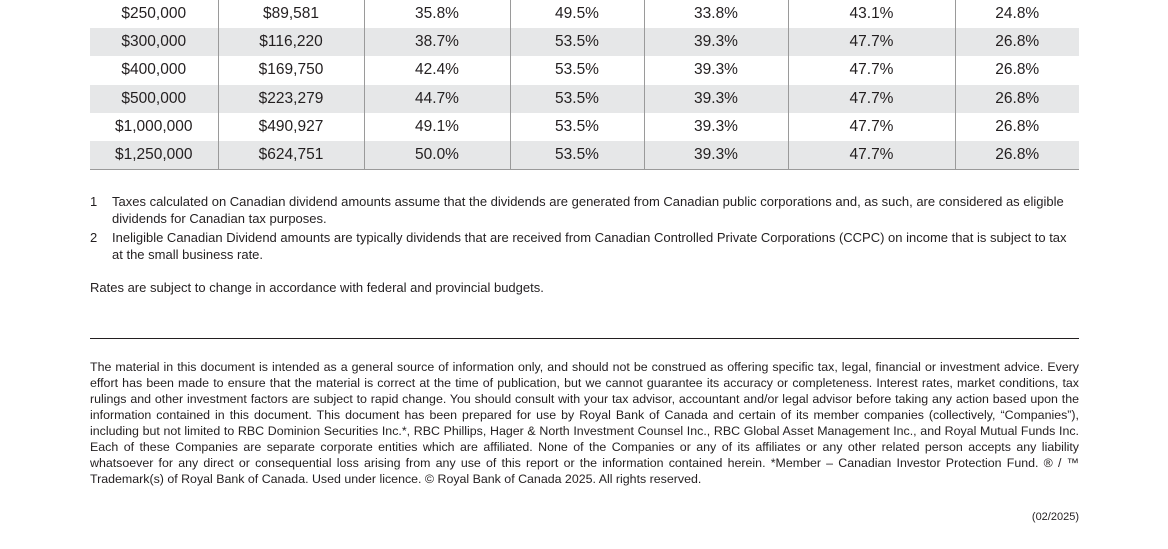 This screenshot has width=1168, height=549. Describe the element at coordinates (154, 155) in the screenshot. I see `table-cell: $1,250,000` at that location.